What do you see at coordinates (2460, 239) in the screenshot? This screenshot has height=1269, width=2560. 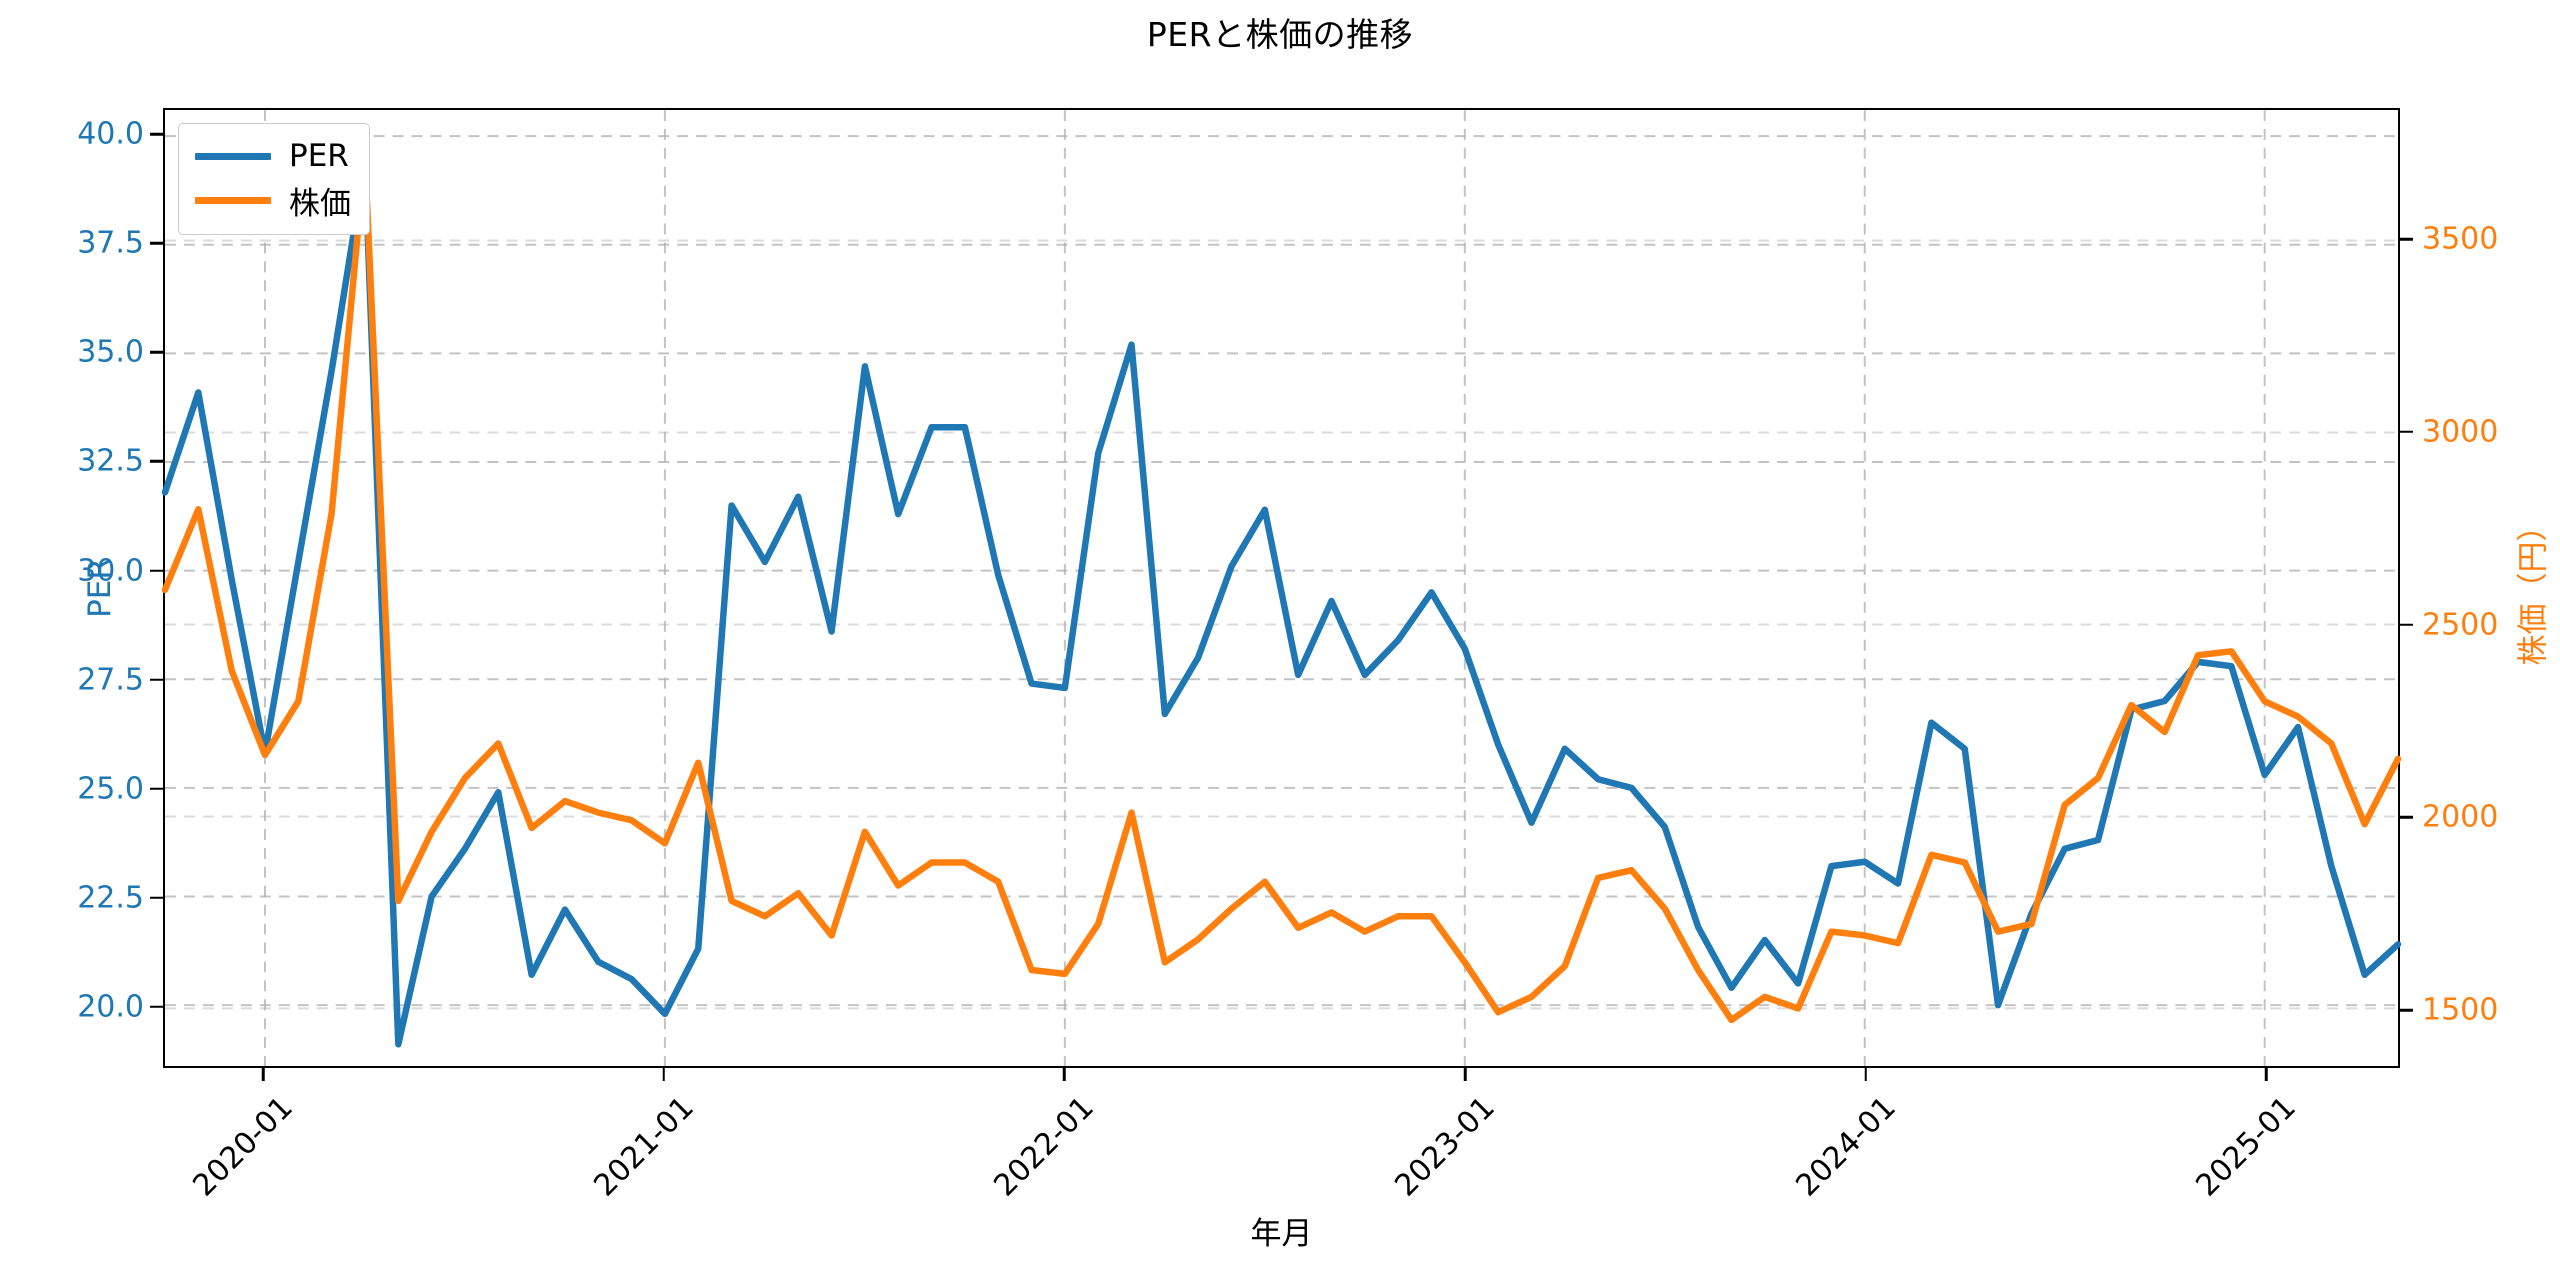 I see `y-axis-right-tick: 3500` at bounding box center [2460, 239].